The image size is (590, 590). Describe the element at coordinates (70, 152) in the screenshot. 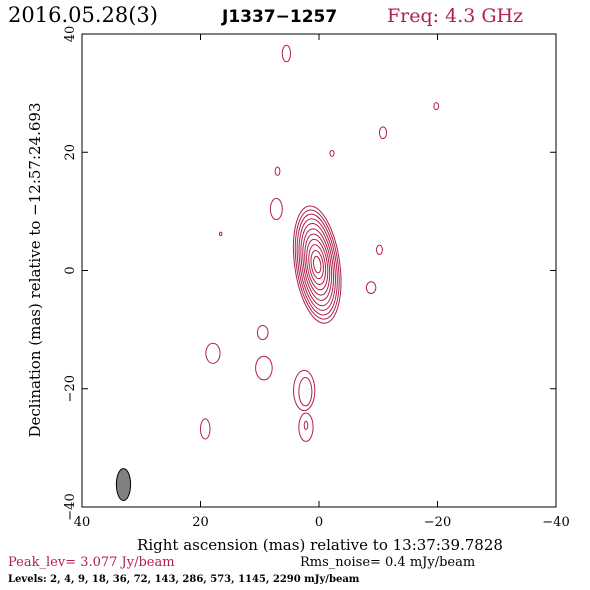

I see `y-tick-label: 20` at that location.